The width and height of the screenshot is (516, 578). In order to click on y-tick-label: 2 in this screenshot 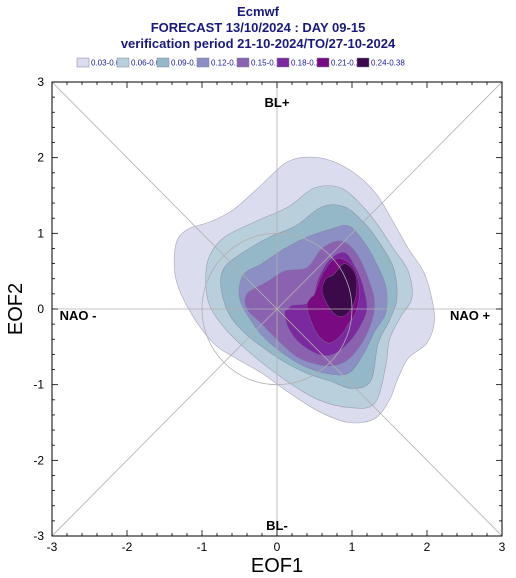, I will do `click(40, 158)`.